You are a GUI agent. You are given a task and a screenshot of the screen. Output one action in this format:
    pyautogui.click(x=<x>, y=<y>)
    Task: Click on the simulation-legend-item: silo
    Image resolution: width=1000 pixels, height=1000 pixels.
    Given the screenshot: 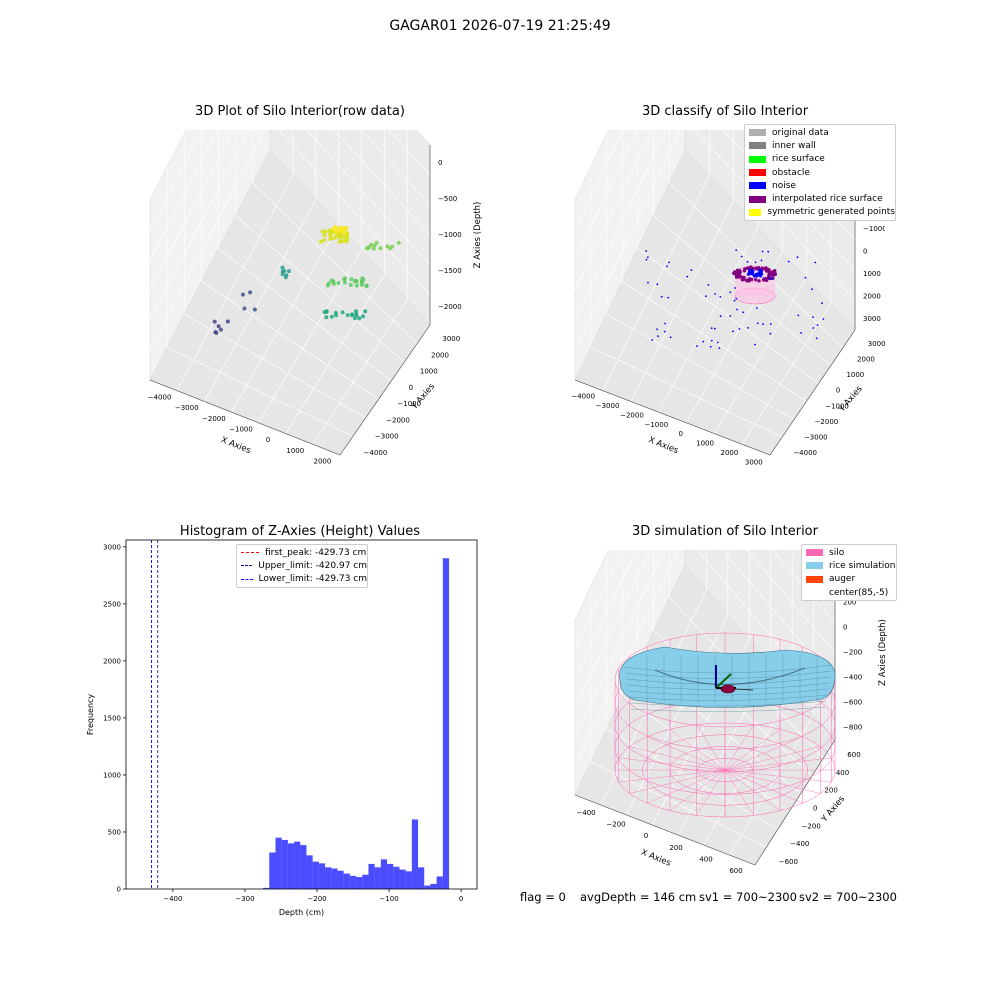 What is the action you would take?
    pyautogui.click(x=849, y=552)
    